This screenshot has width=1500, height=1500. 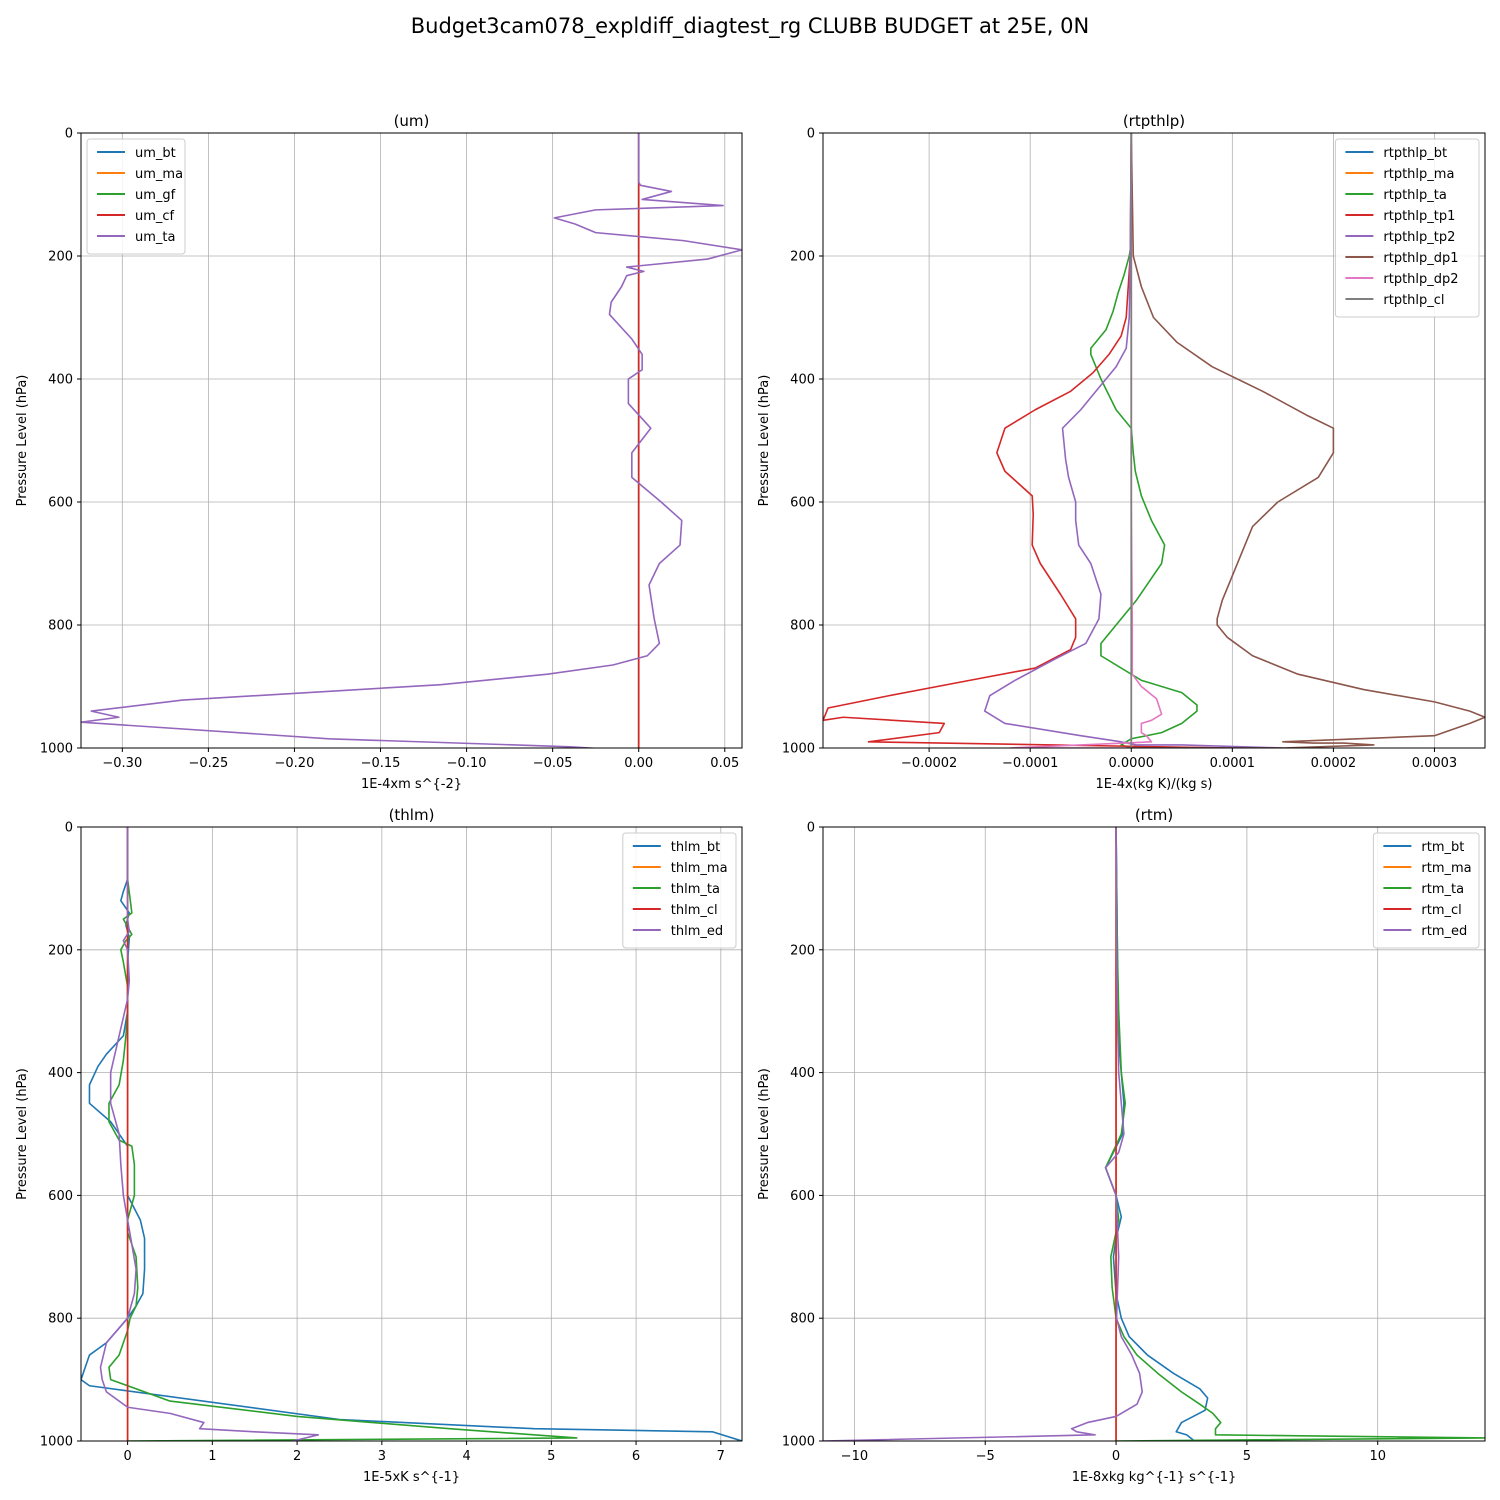 I want to click on x-tick-label: 10, so click(x=1377, y=1456).